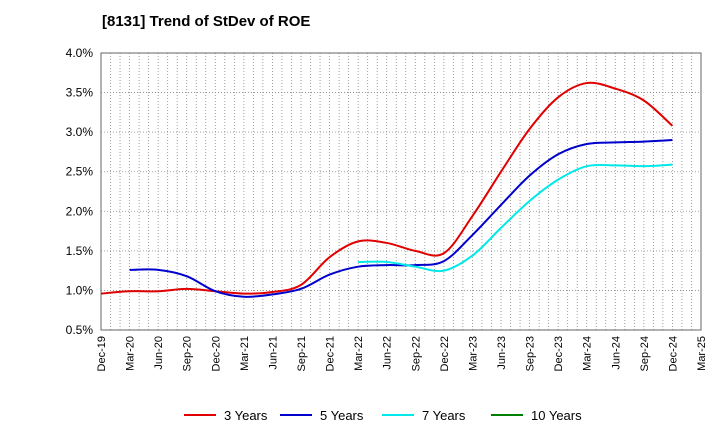  What do you see at coordinates (416, 353) in the screenshot?
I see `x-tick-label: Sep-22` at bounding box center [416, 353].